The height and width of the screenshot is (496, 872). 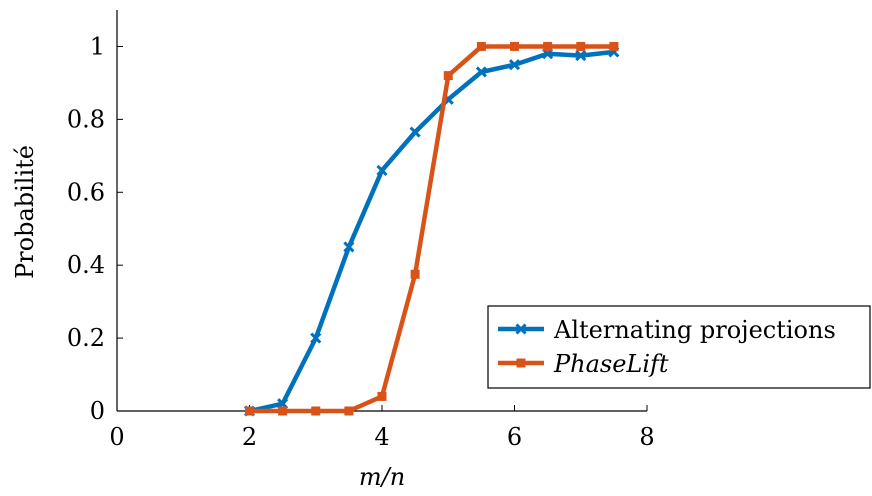 I want to click on y-tick-label: 0, so click(x=97, y=411).